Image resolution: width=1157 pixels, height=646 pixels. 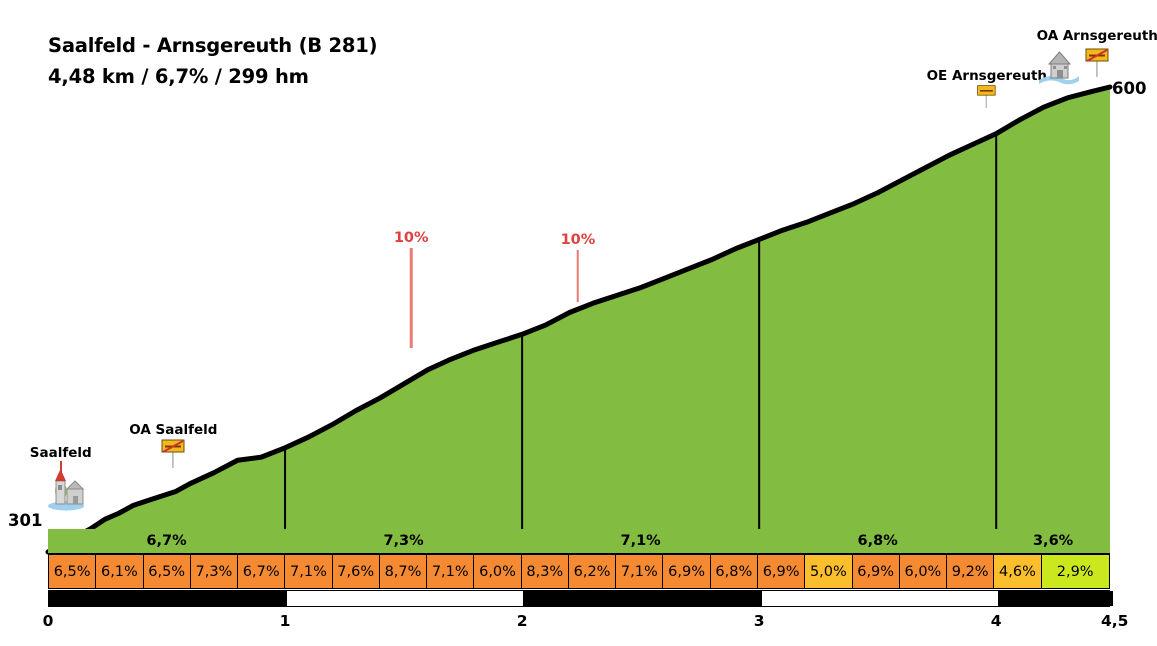 What do you see at coordinates (1096, 36) in the screenshot?
I see `poi-label-oa-arnsgereuth: OA Arnsgereuth` at bounding box center [1096, 36].